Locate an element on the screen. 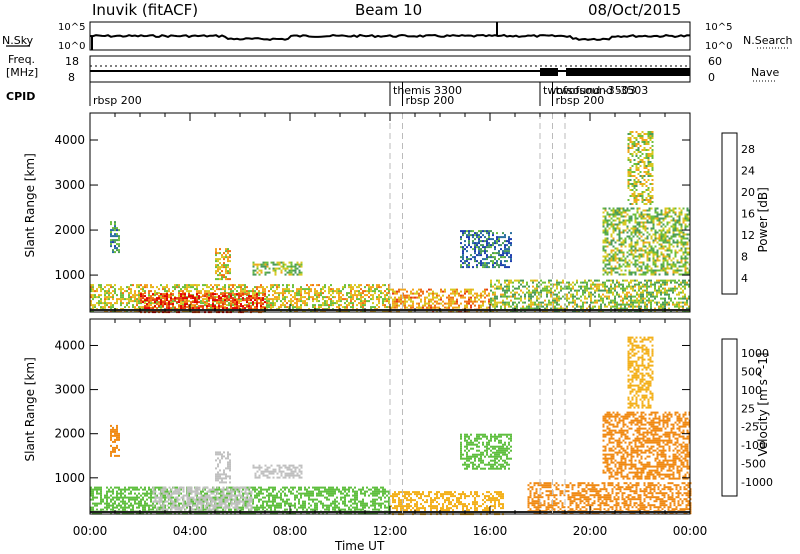  nsearch-tick-top: 10^5 is located at coordinates (718, 27).